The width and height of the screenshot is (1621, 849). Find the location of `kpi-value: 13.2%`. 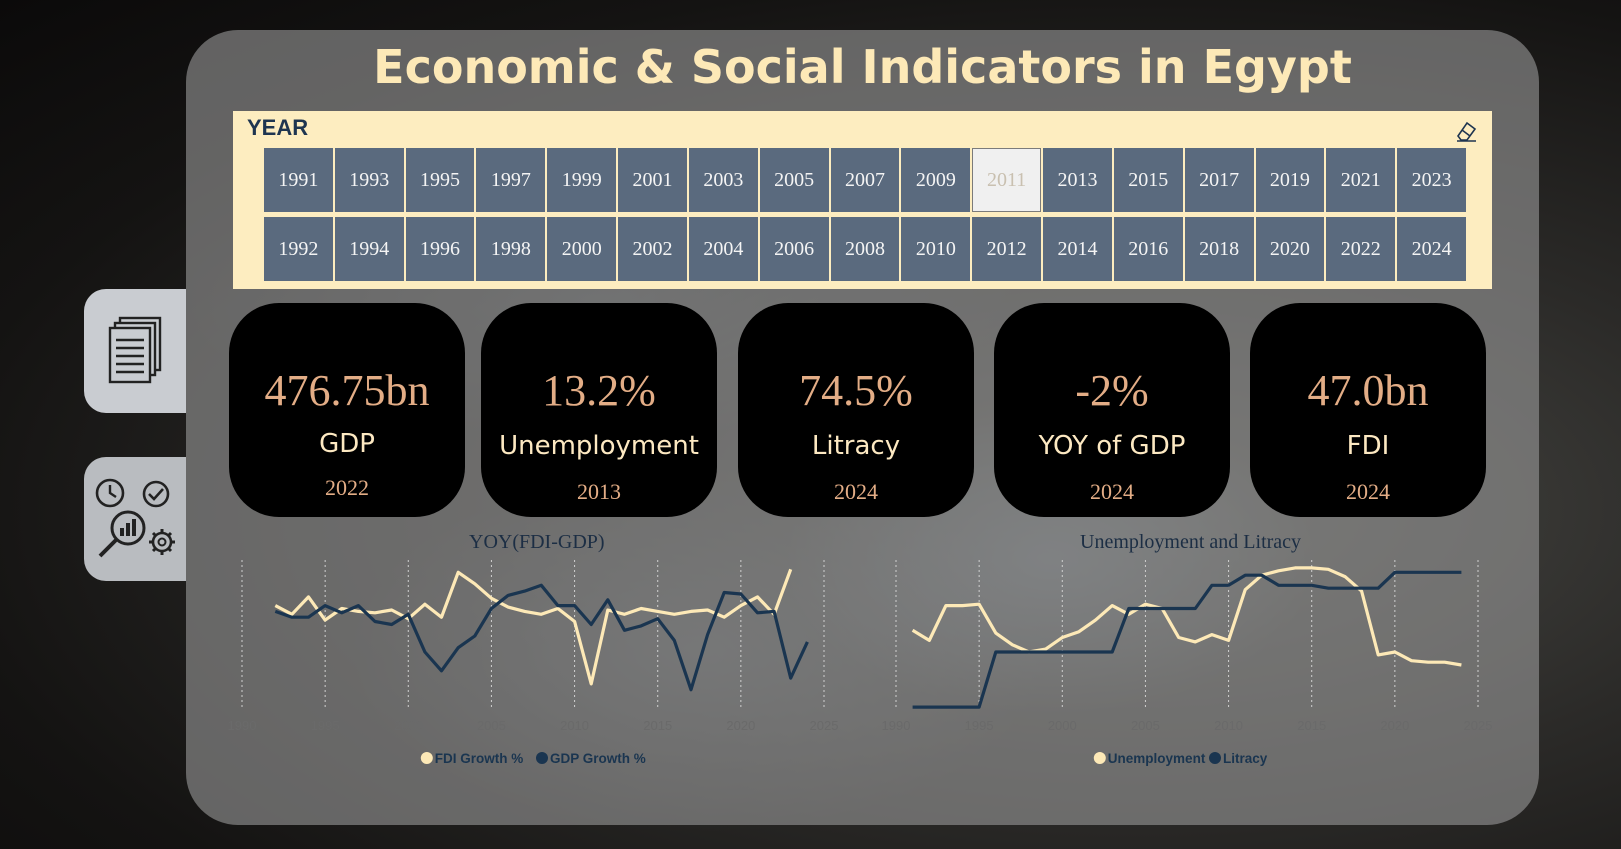

kpi-value: 13.2% is located at coordinates (599, 390).